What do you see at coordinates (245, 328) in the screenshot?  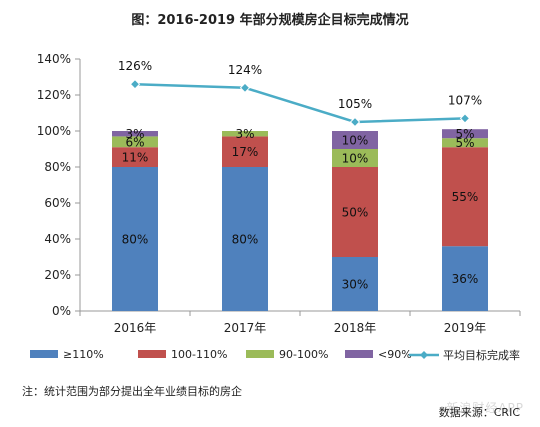 I see `x-category-label: 2017年` at bounding box center [245, 328].